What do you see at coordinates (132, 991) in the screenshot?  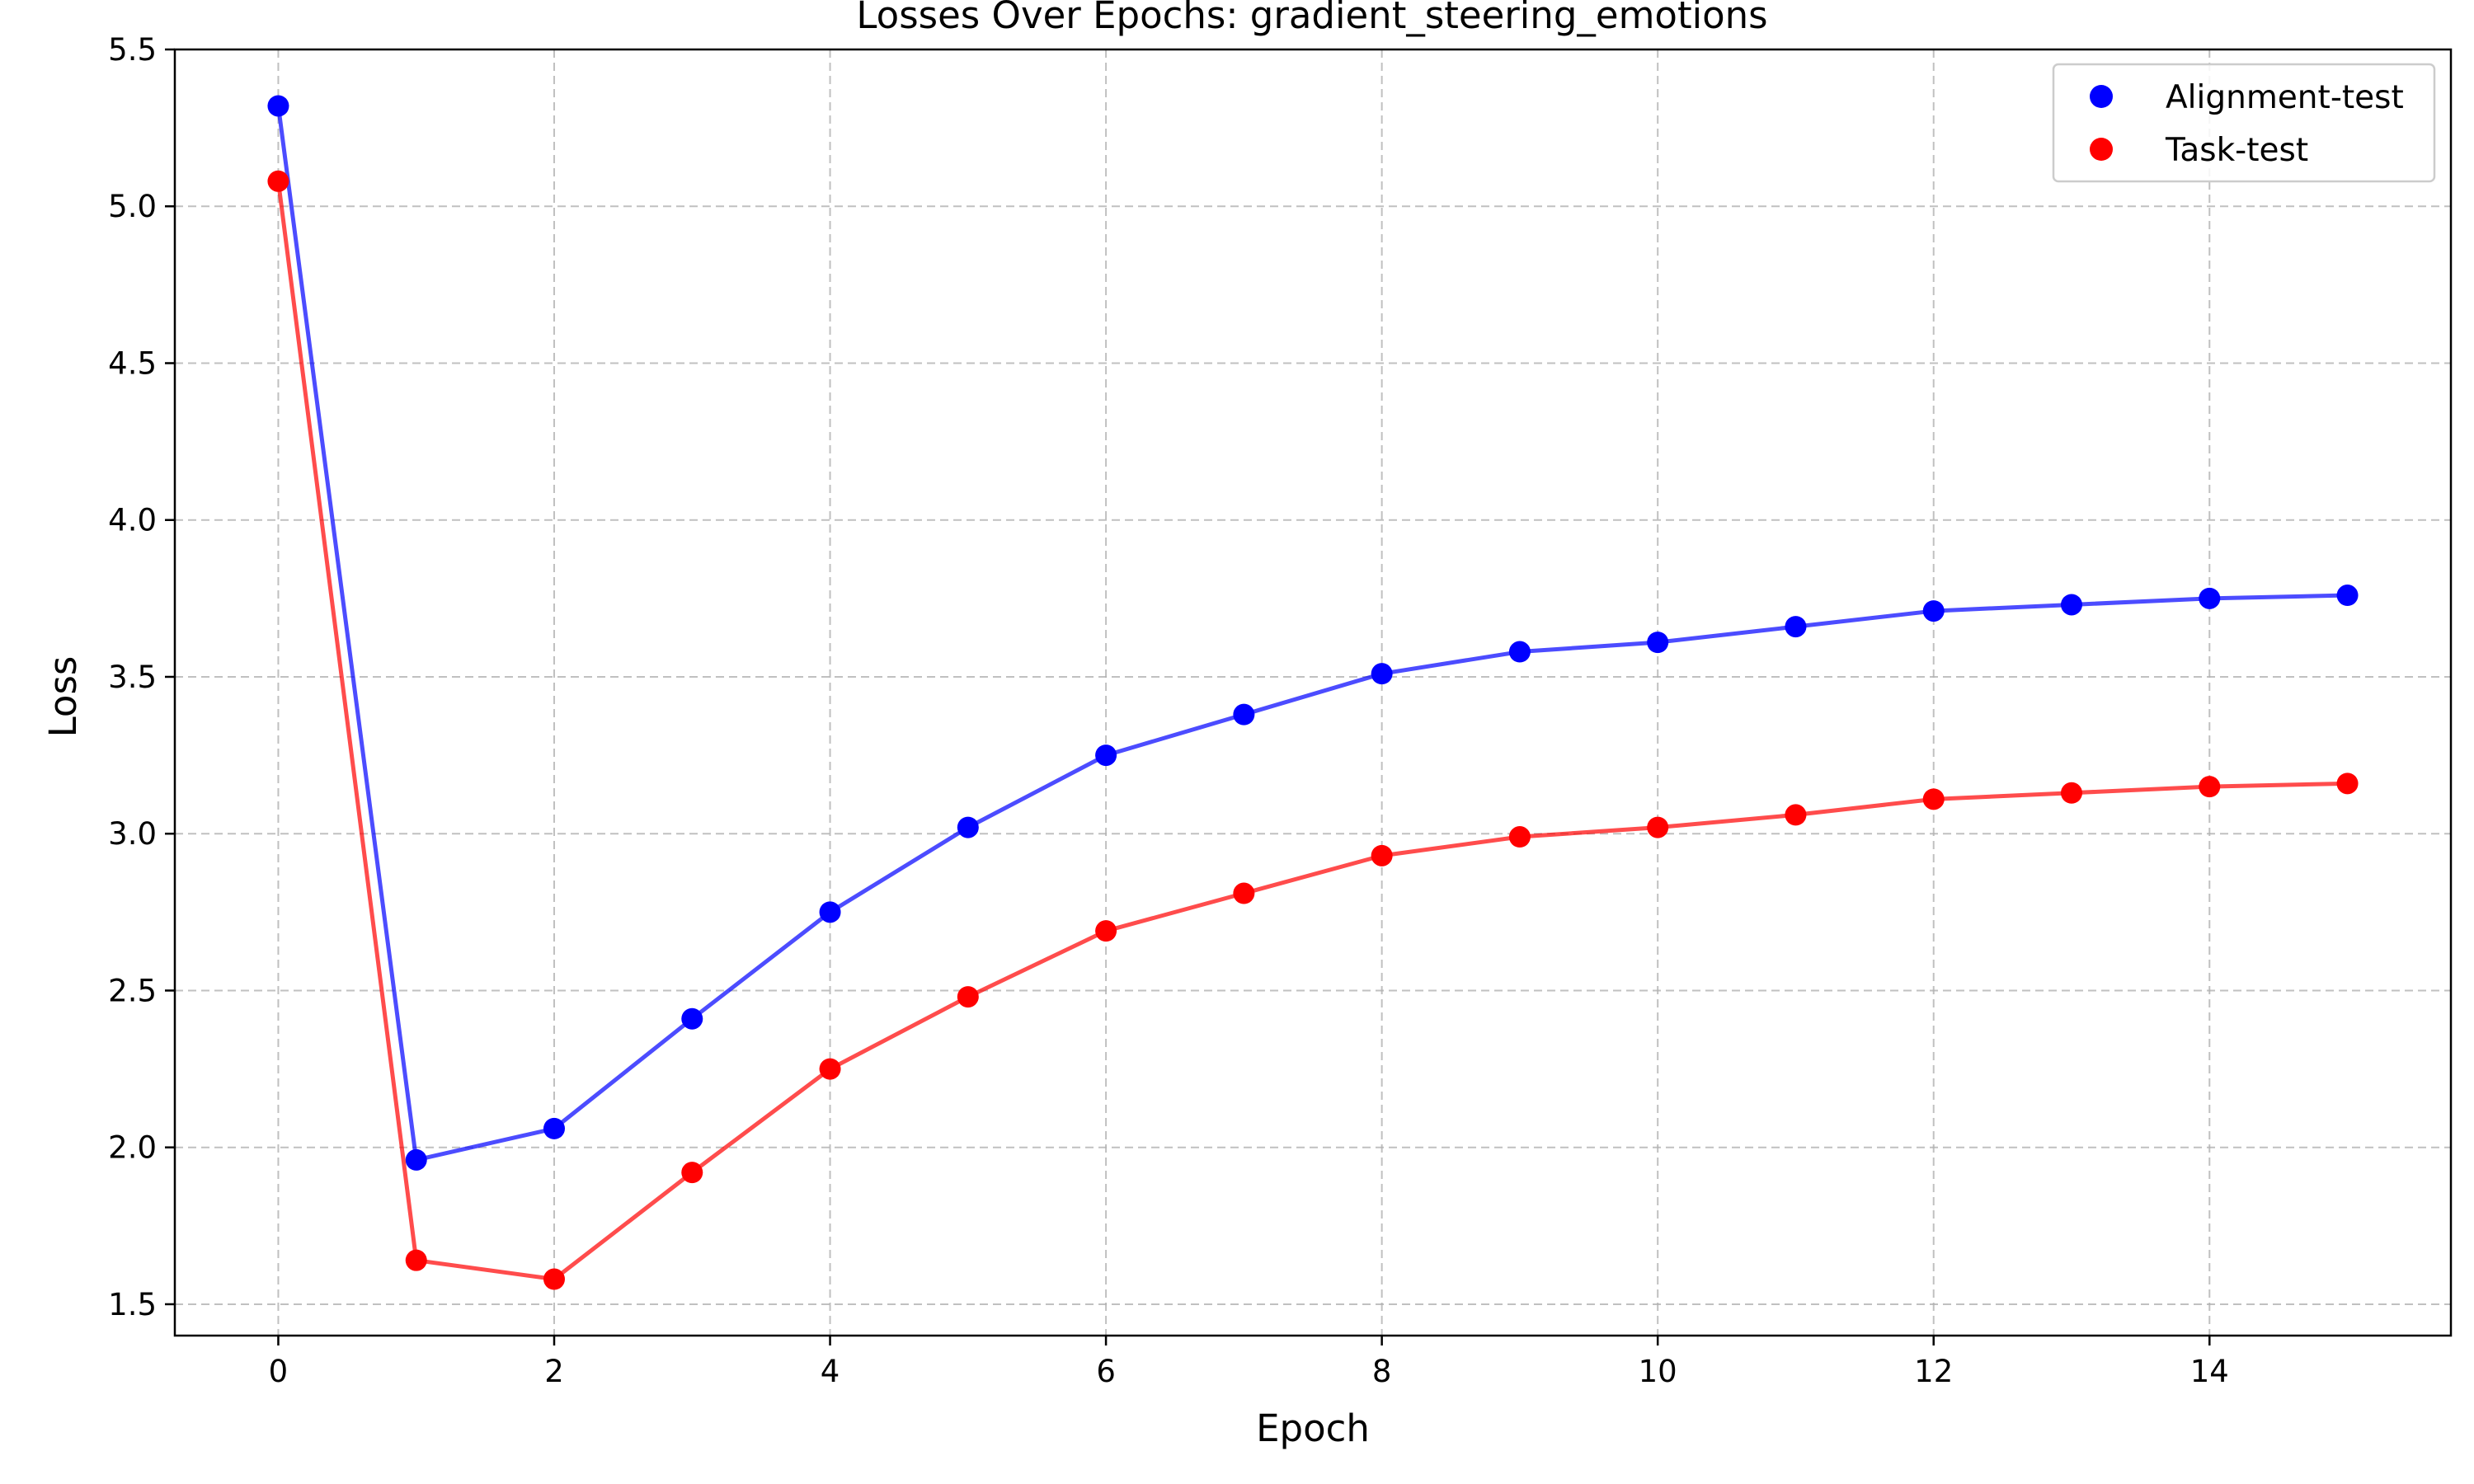 I see `y-tick-label: 2.5` at bounding box center [132, 991].